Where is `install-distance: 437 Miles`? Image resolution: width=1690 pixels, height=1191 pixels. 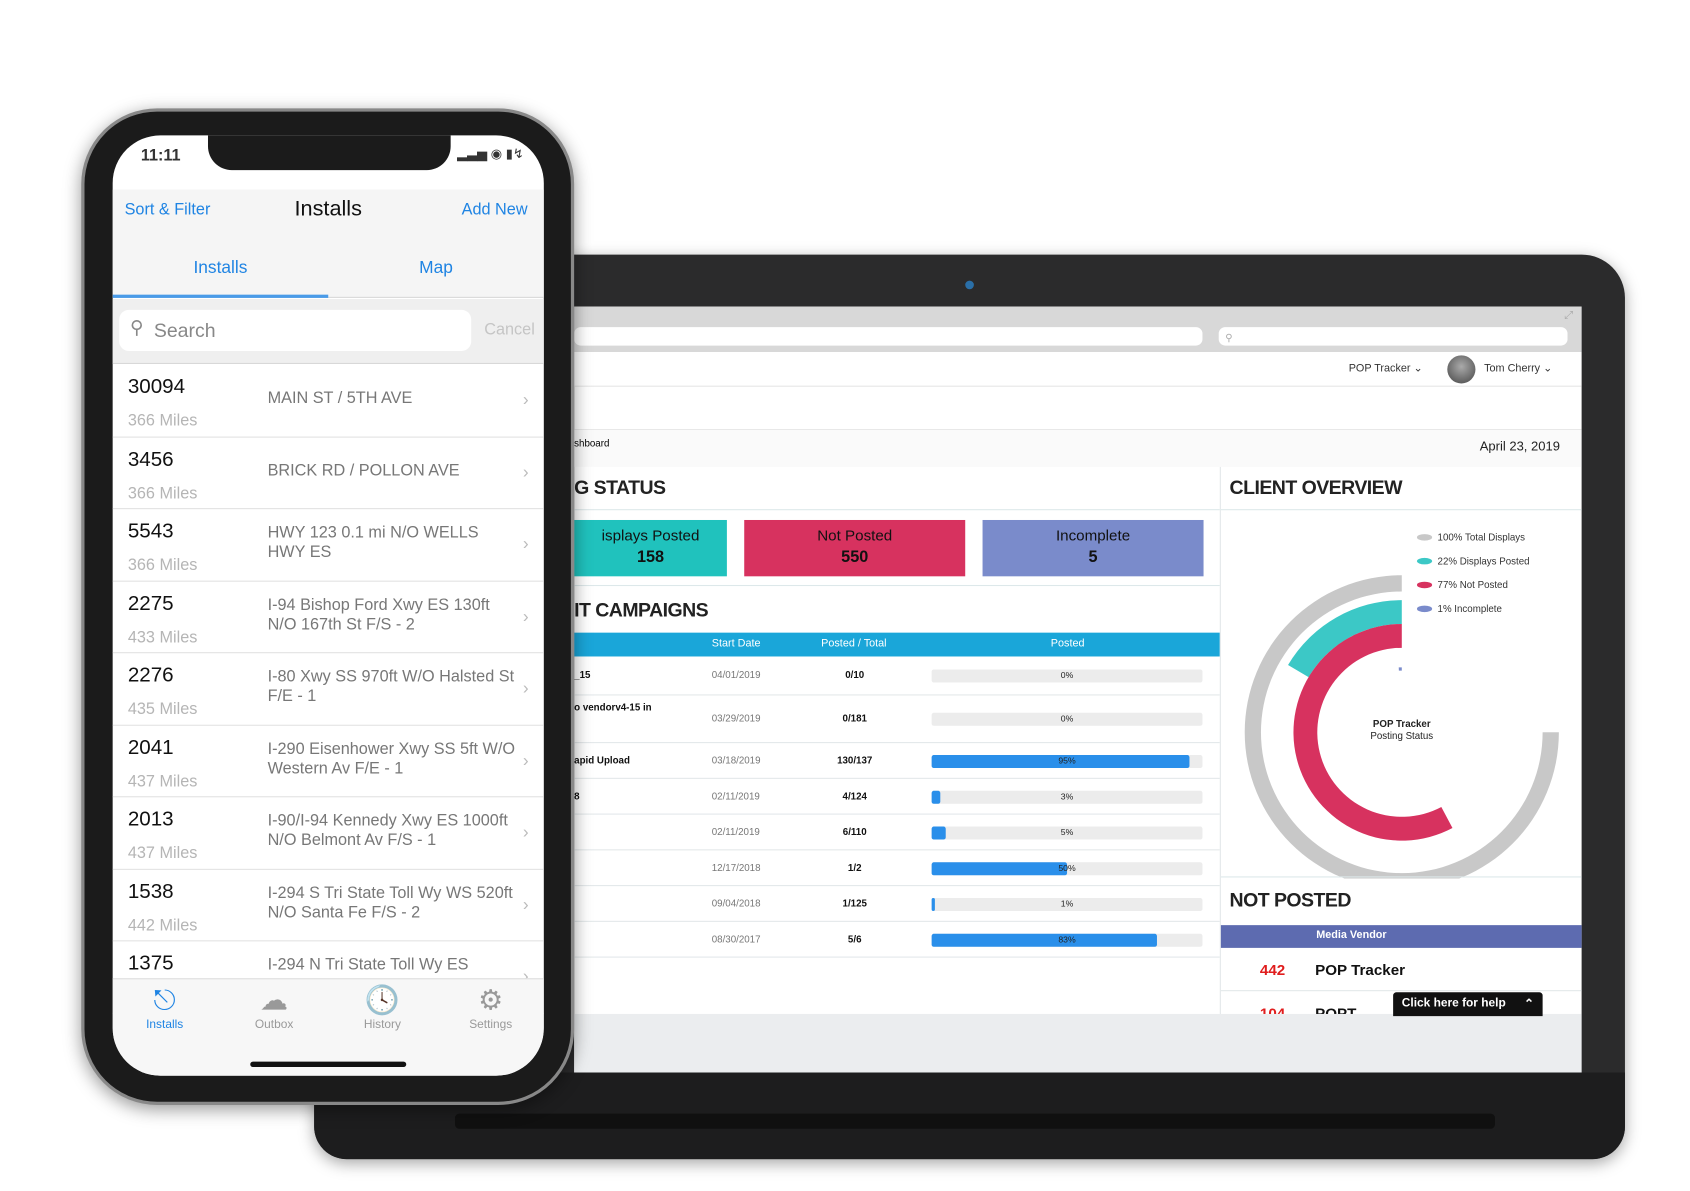 install-distance: 437 Miles is located at coordinates (162, 853).